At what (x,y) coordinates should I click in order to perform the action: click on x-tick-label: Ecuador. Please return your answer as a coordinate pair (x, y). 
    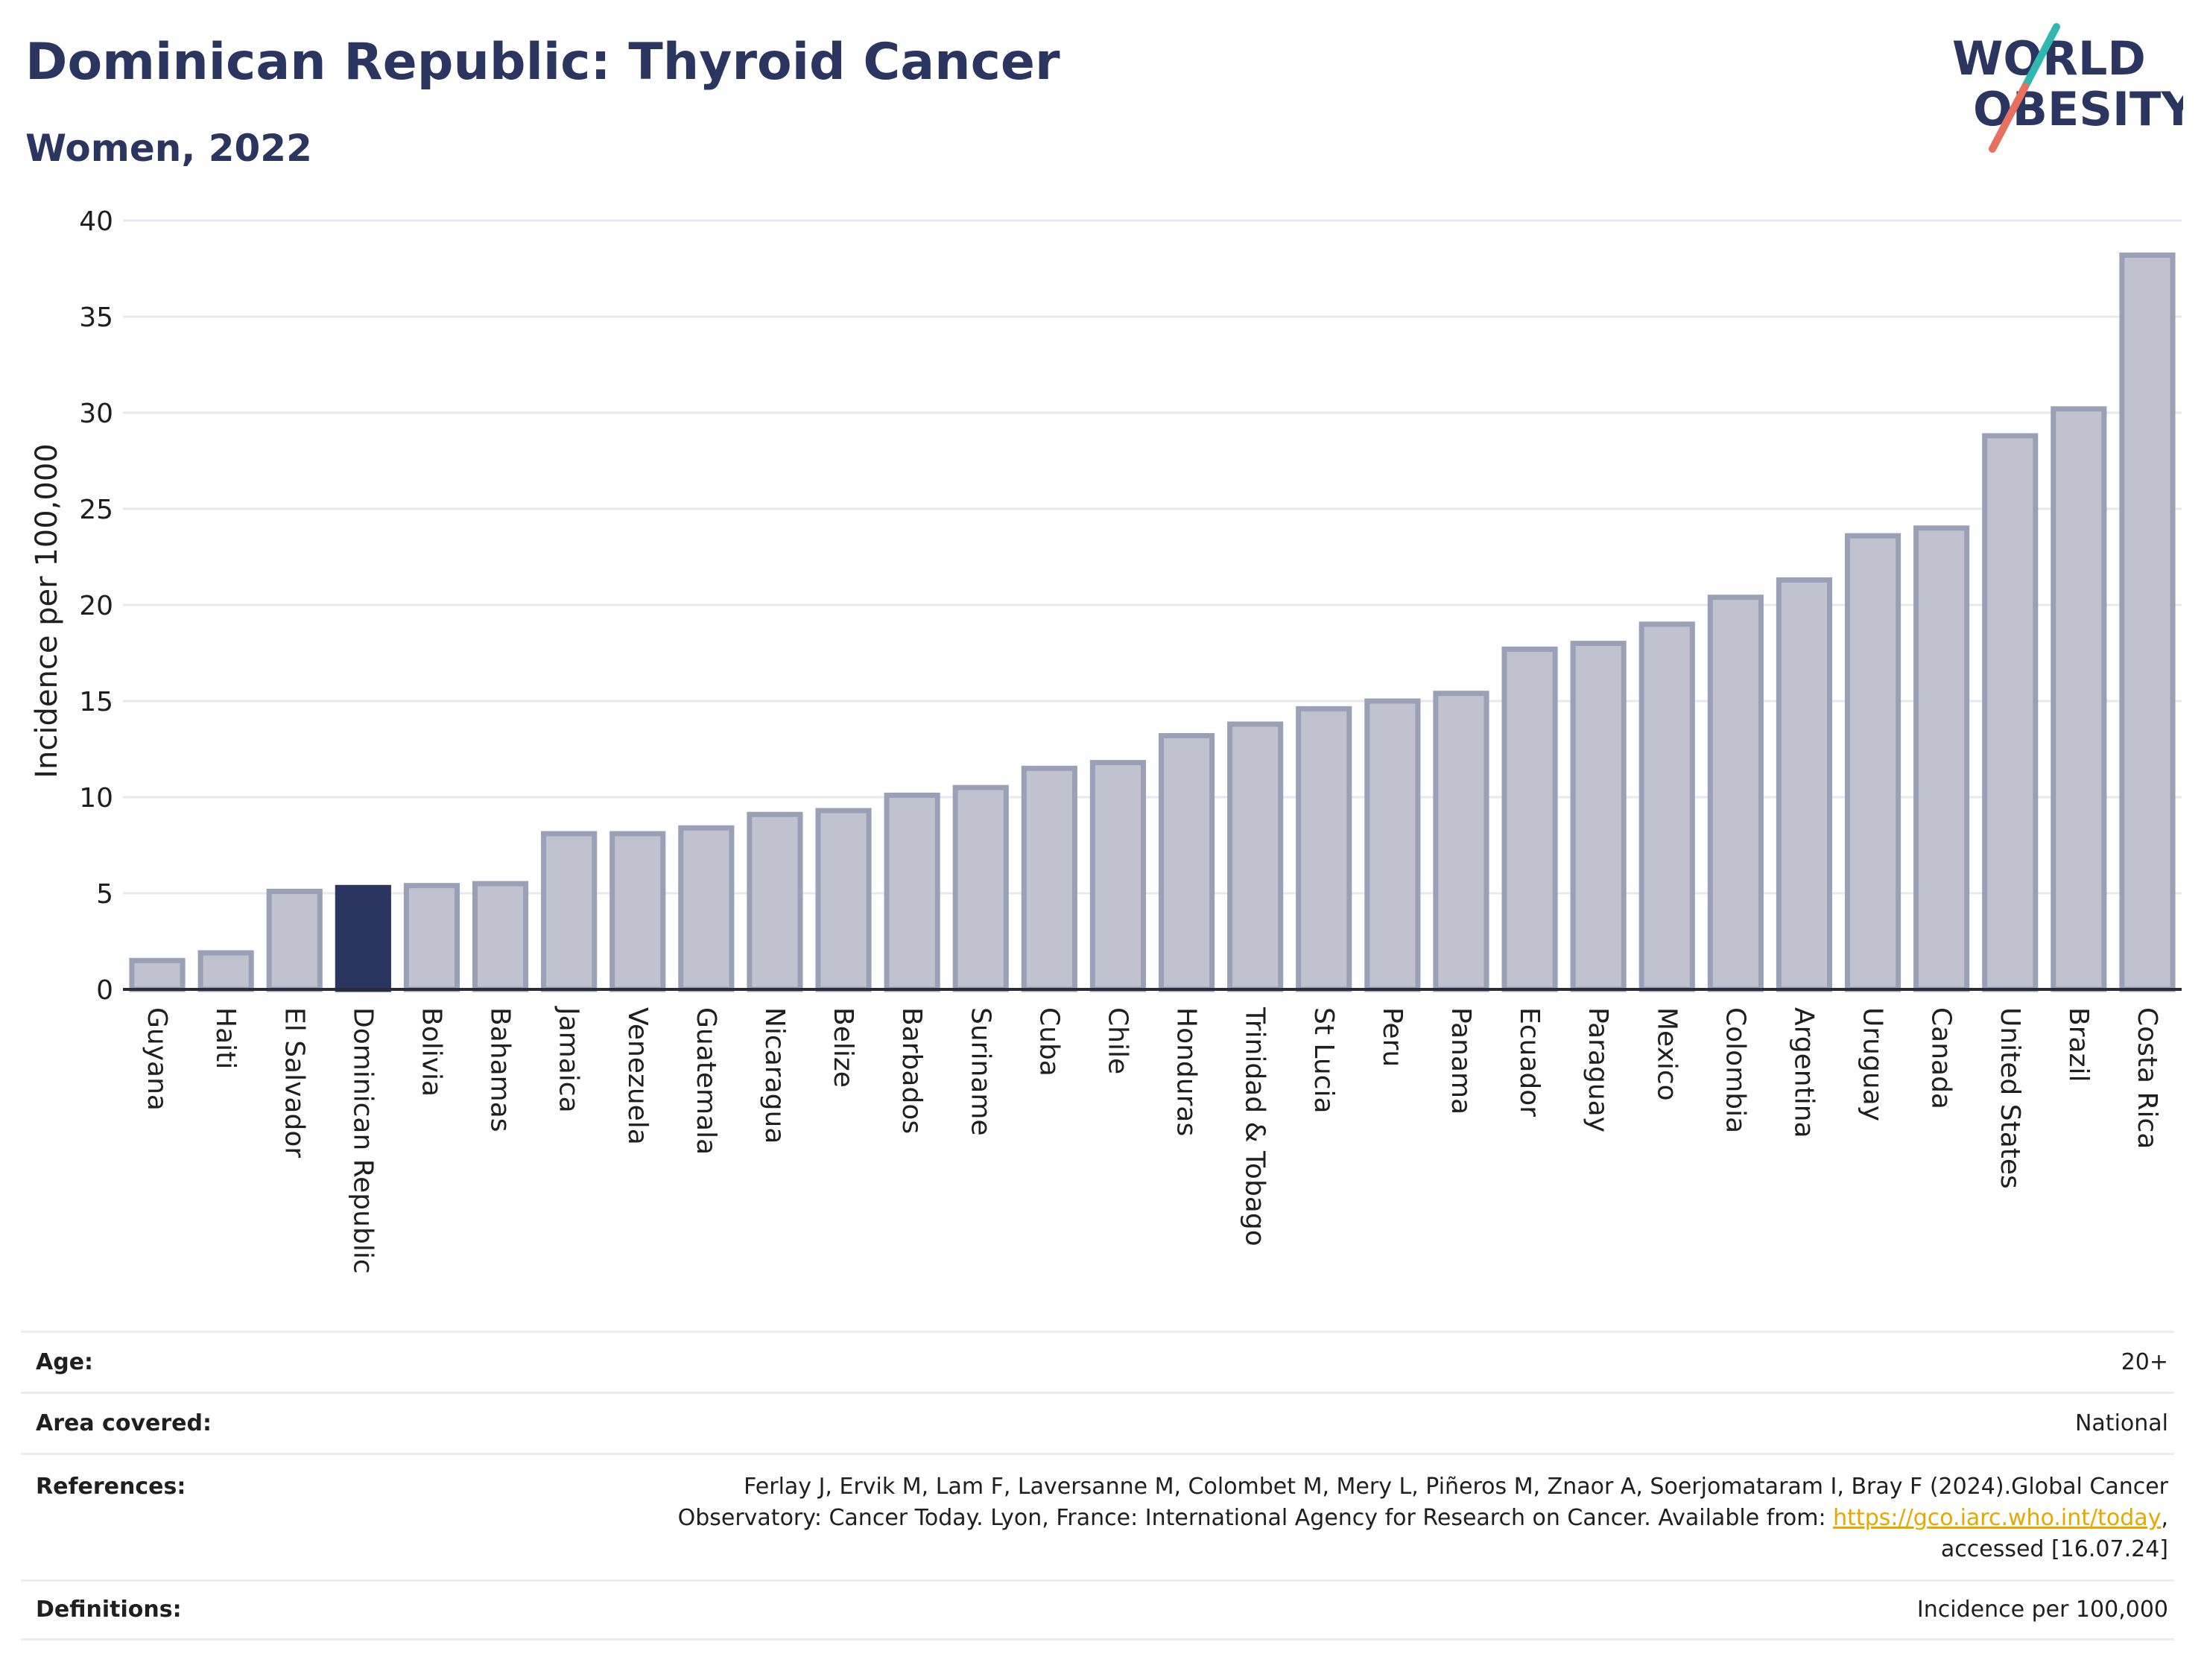
    Looking at the image, I should click on (1529, 1062).